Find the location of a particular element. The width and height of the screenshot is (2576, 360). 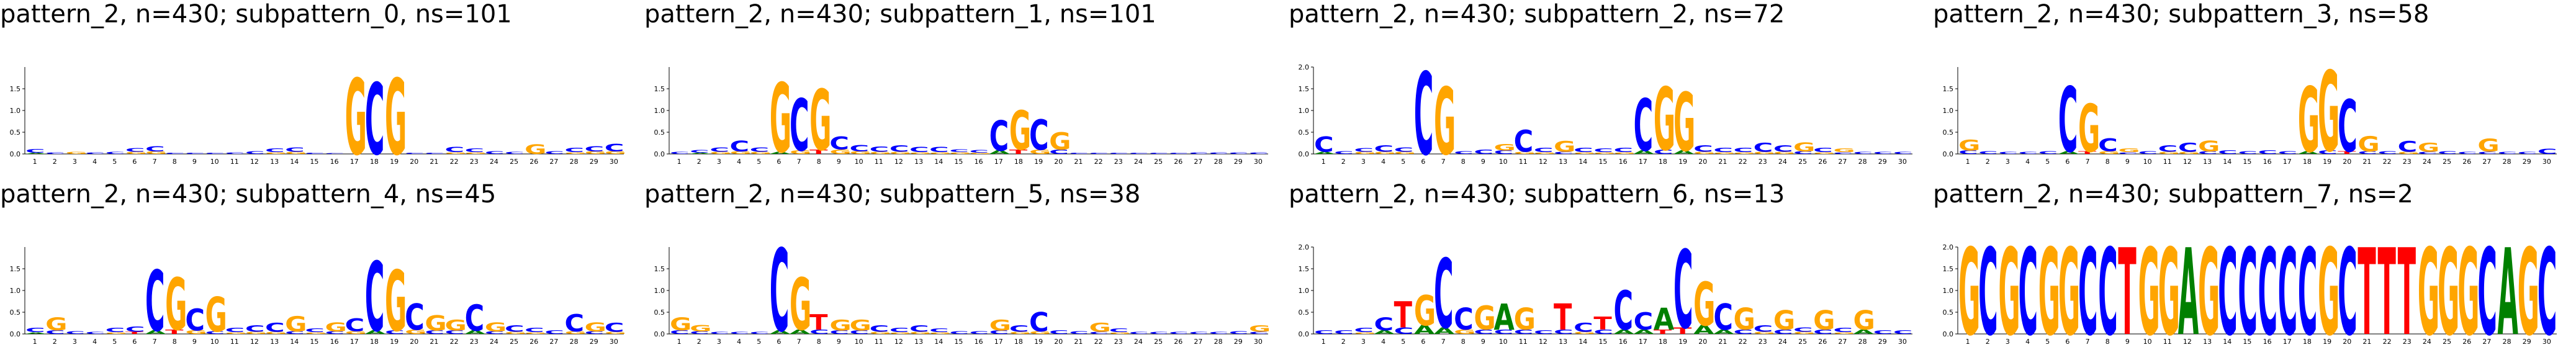

x-tick-label: 1 is located at coordinates (1968, 162).